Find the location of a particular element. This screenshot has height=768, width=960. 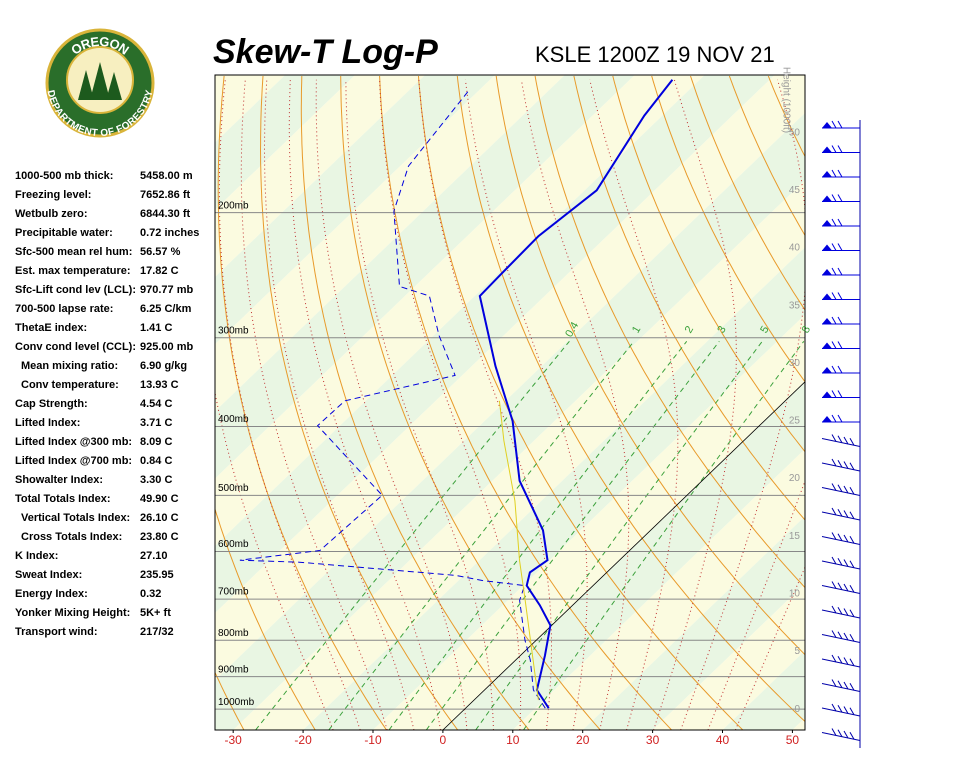

logo: OREGON DEPARTMENT OF FORESTRY is located at coordinates (100, 83).